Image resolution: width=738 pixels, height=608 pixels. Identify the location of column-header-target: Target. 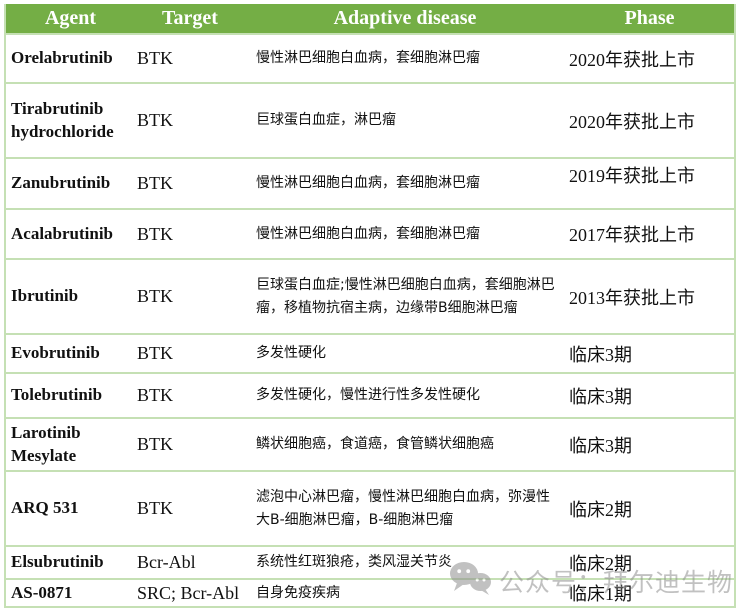
(190, 19).